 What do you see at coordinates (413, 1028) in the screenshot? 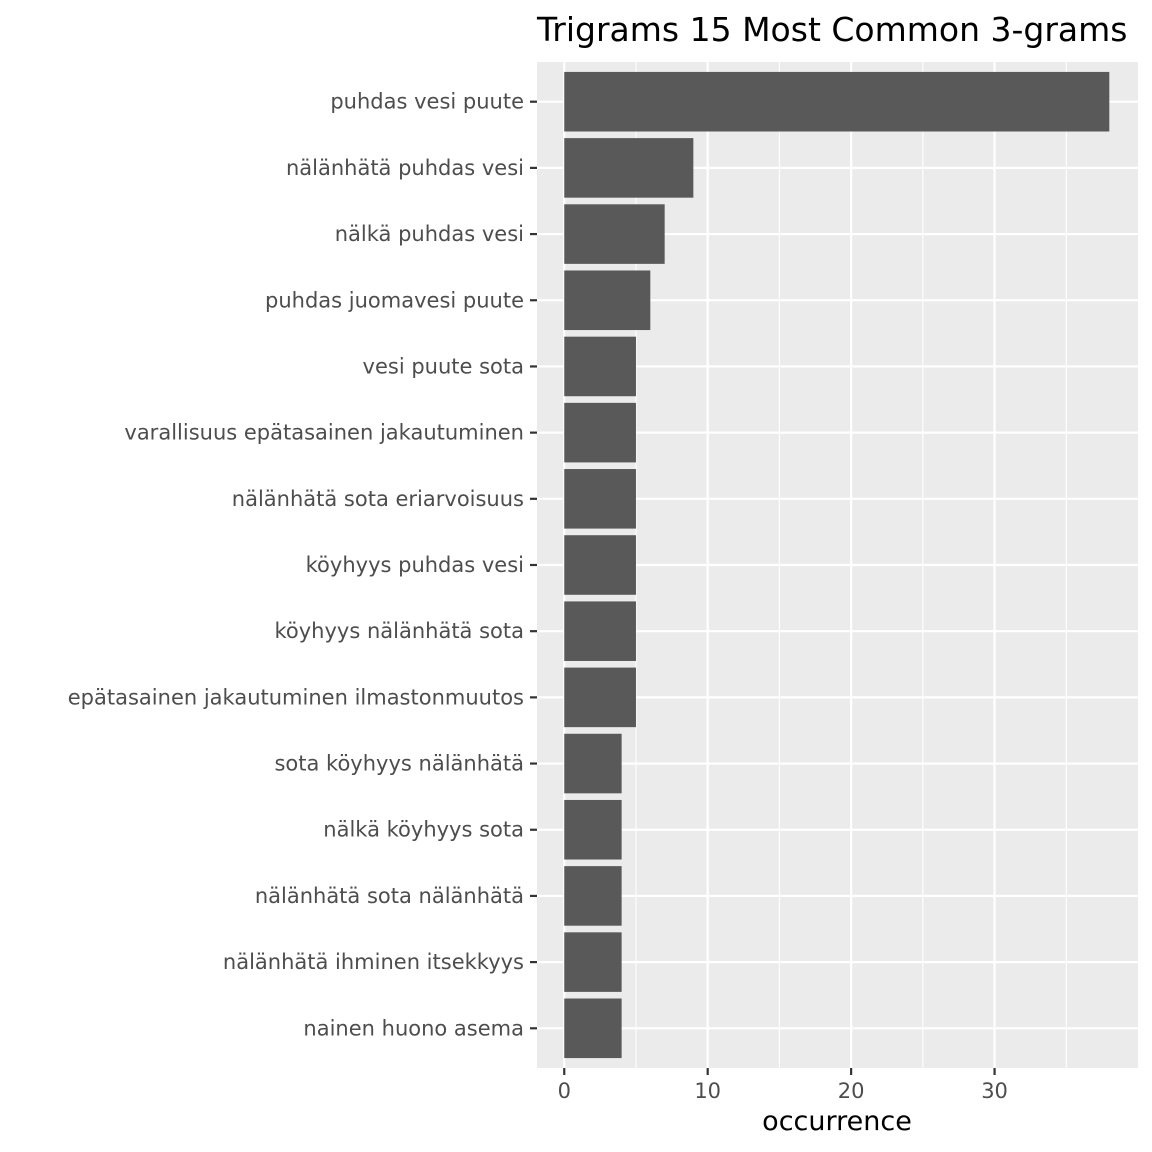
I see `y-tick-label: nainen huono asema` at bounding box center [413, 1028].